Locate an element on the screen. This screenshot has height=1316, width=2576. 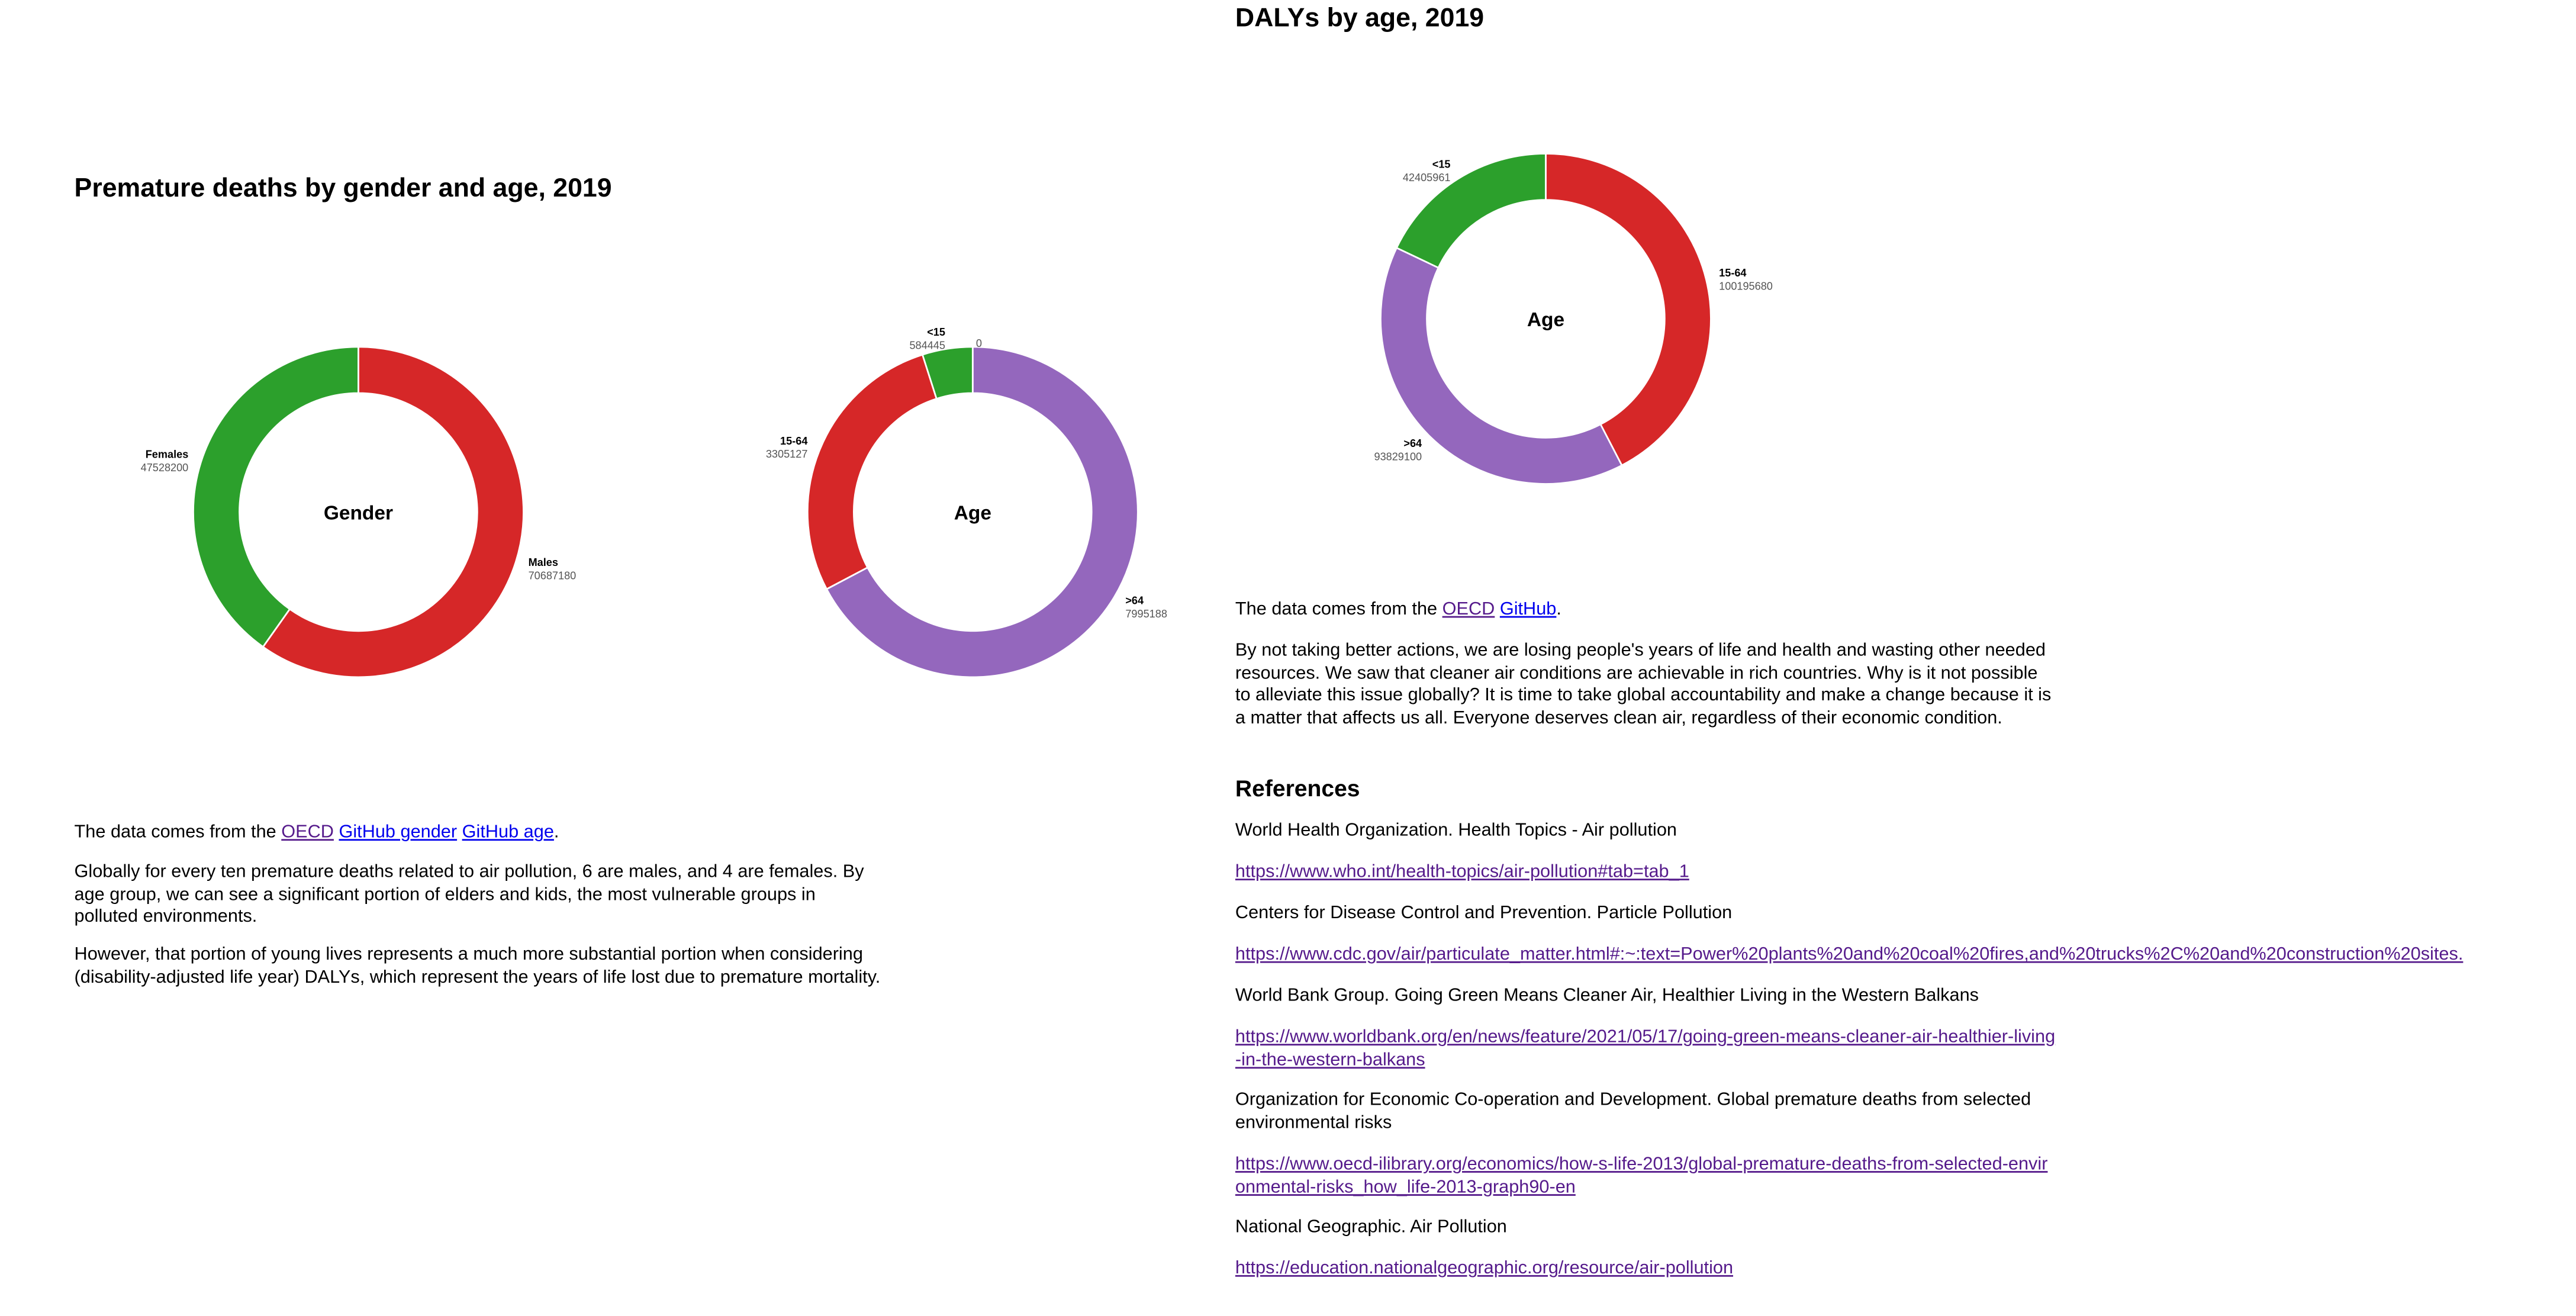
left-source-suffix: . is located at coordinates (556, 832).